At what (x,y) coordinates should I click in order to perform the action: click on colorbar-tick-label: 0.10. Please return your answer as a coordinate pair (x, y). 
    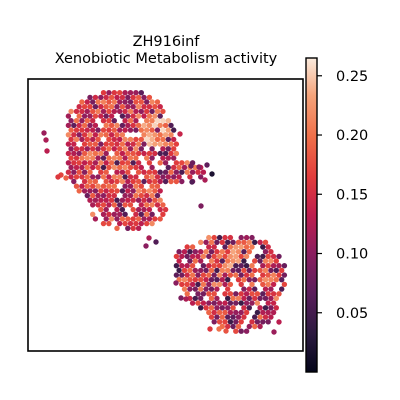
    Looking at the image, I should click on (352, 255).